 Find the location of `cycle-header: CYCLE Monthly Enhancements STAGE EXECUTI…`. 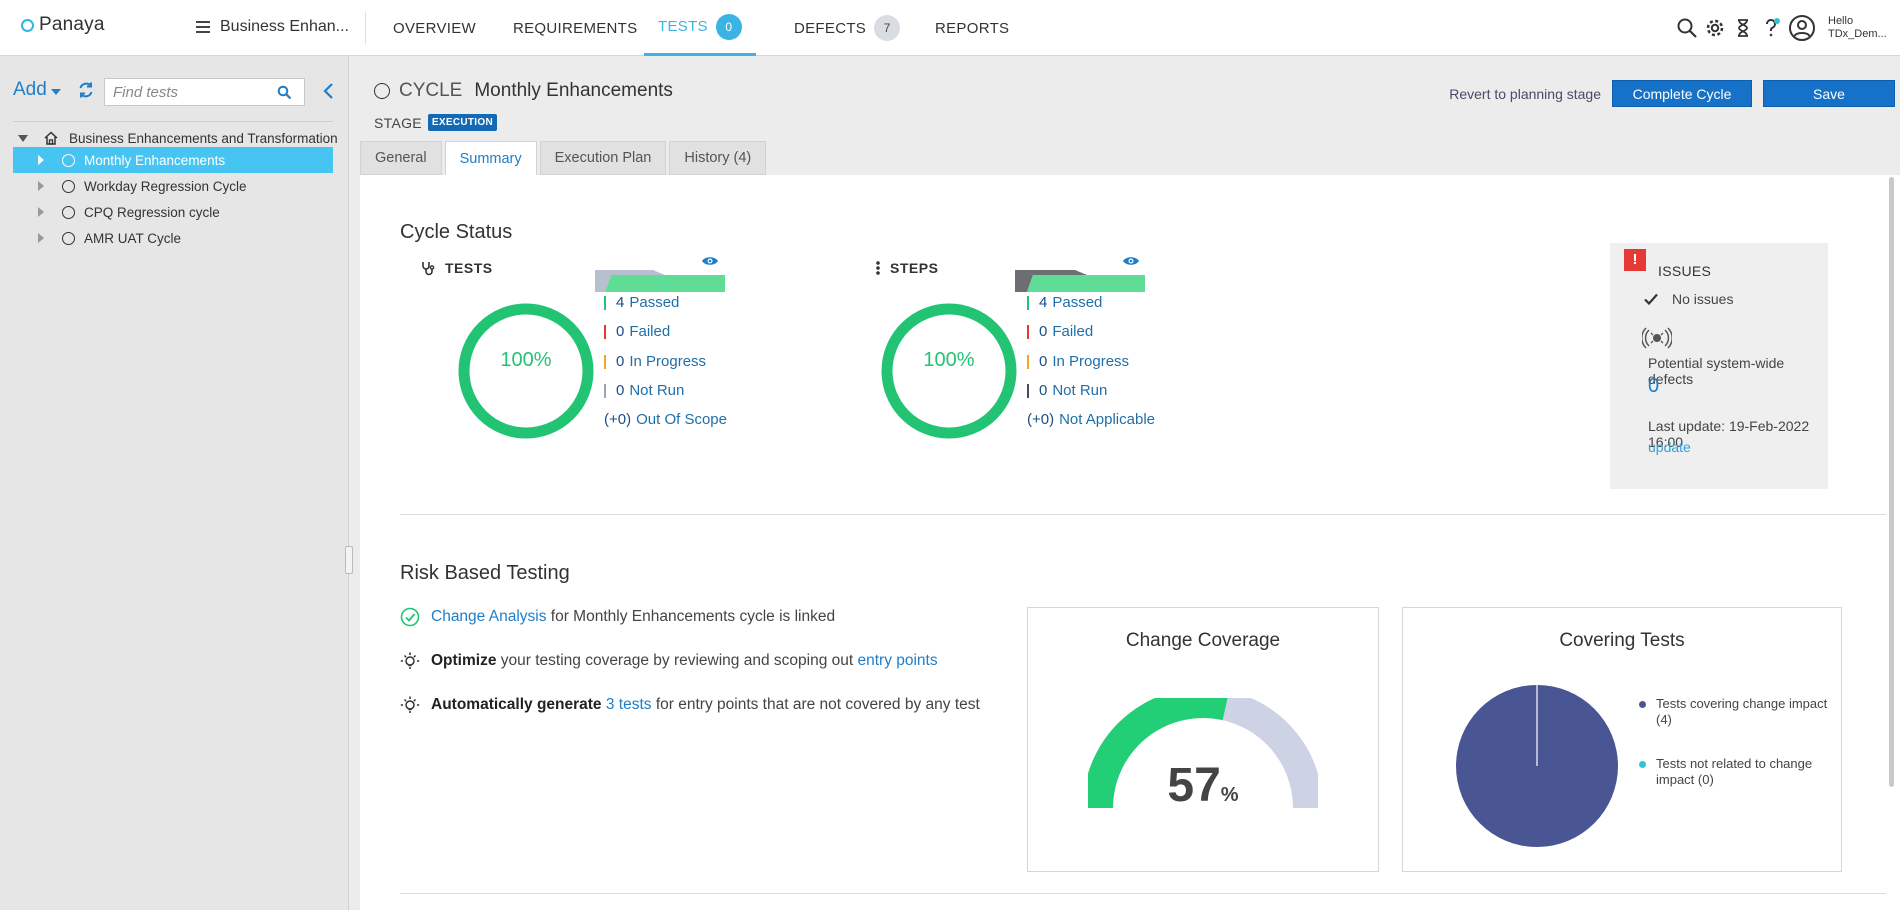

cycle-header: CYCLE Monthly Enhancements STAGE EXECUTI… is located at coordinates (1130, 116).